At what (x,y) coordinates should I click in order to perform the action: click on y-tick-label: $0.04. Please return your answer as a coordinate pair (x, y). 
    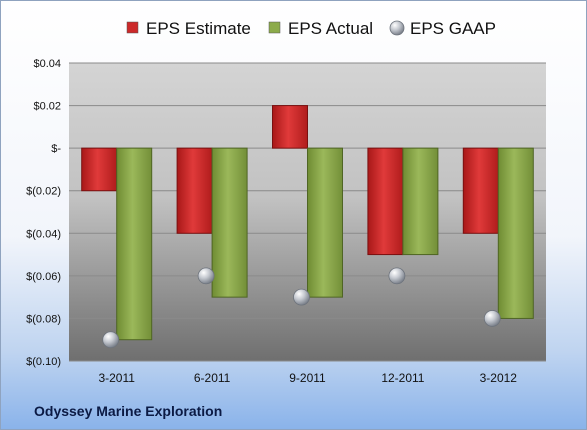
    Looking at the image, I should click on (47, 64).